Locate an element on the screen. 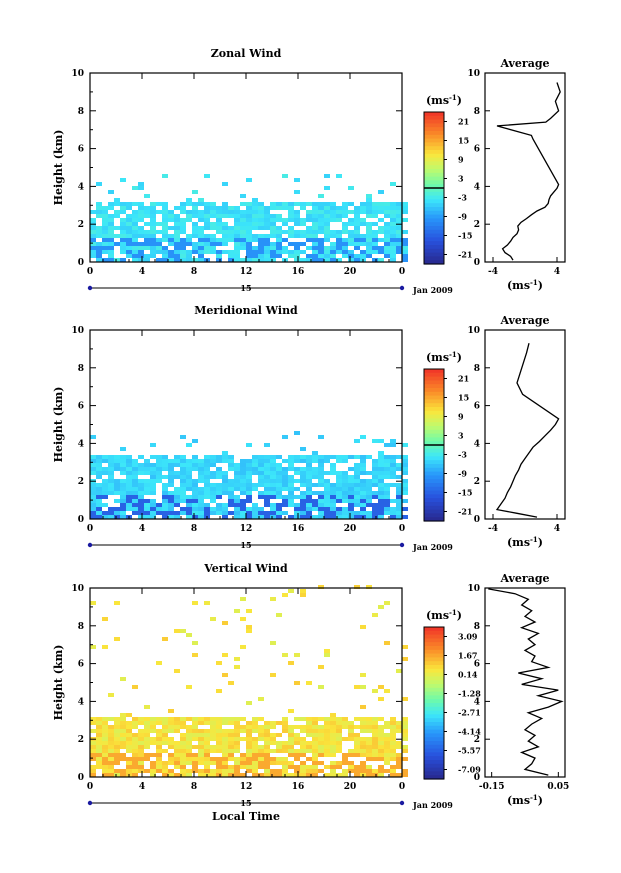 The height and width of the screenshot is (873, 621). colorbar-label: 15 is located at coordinates (463, 398).